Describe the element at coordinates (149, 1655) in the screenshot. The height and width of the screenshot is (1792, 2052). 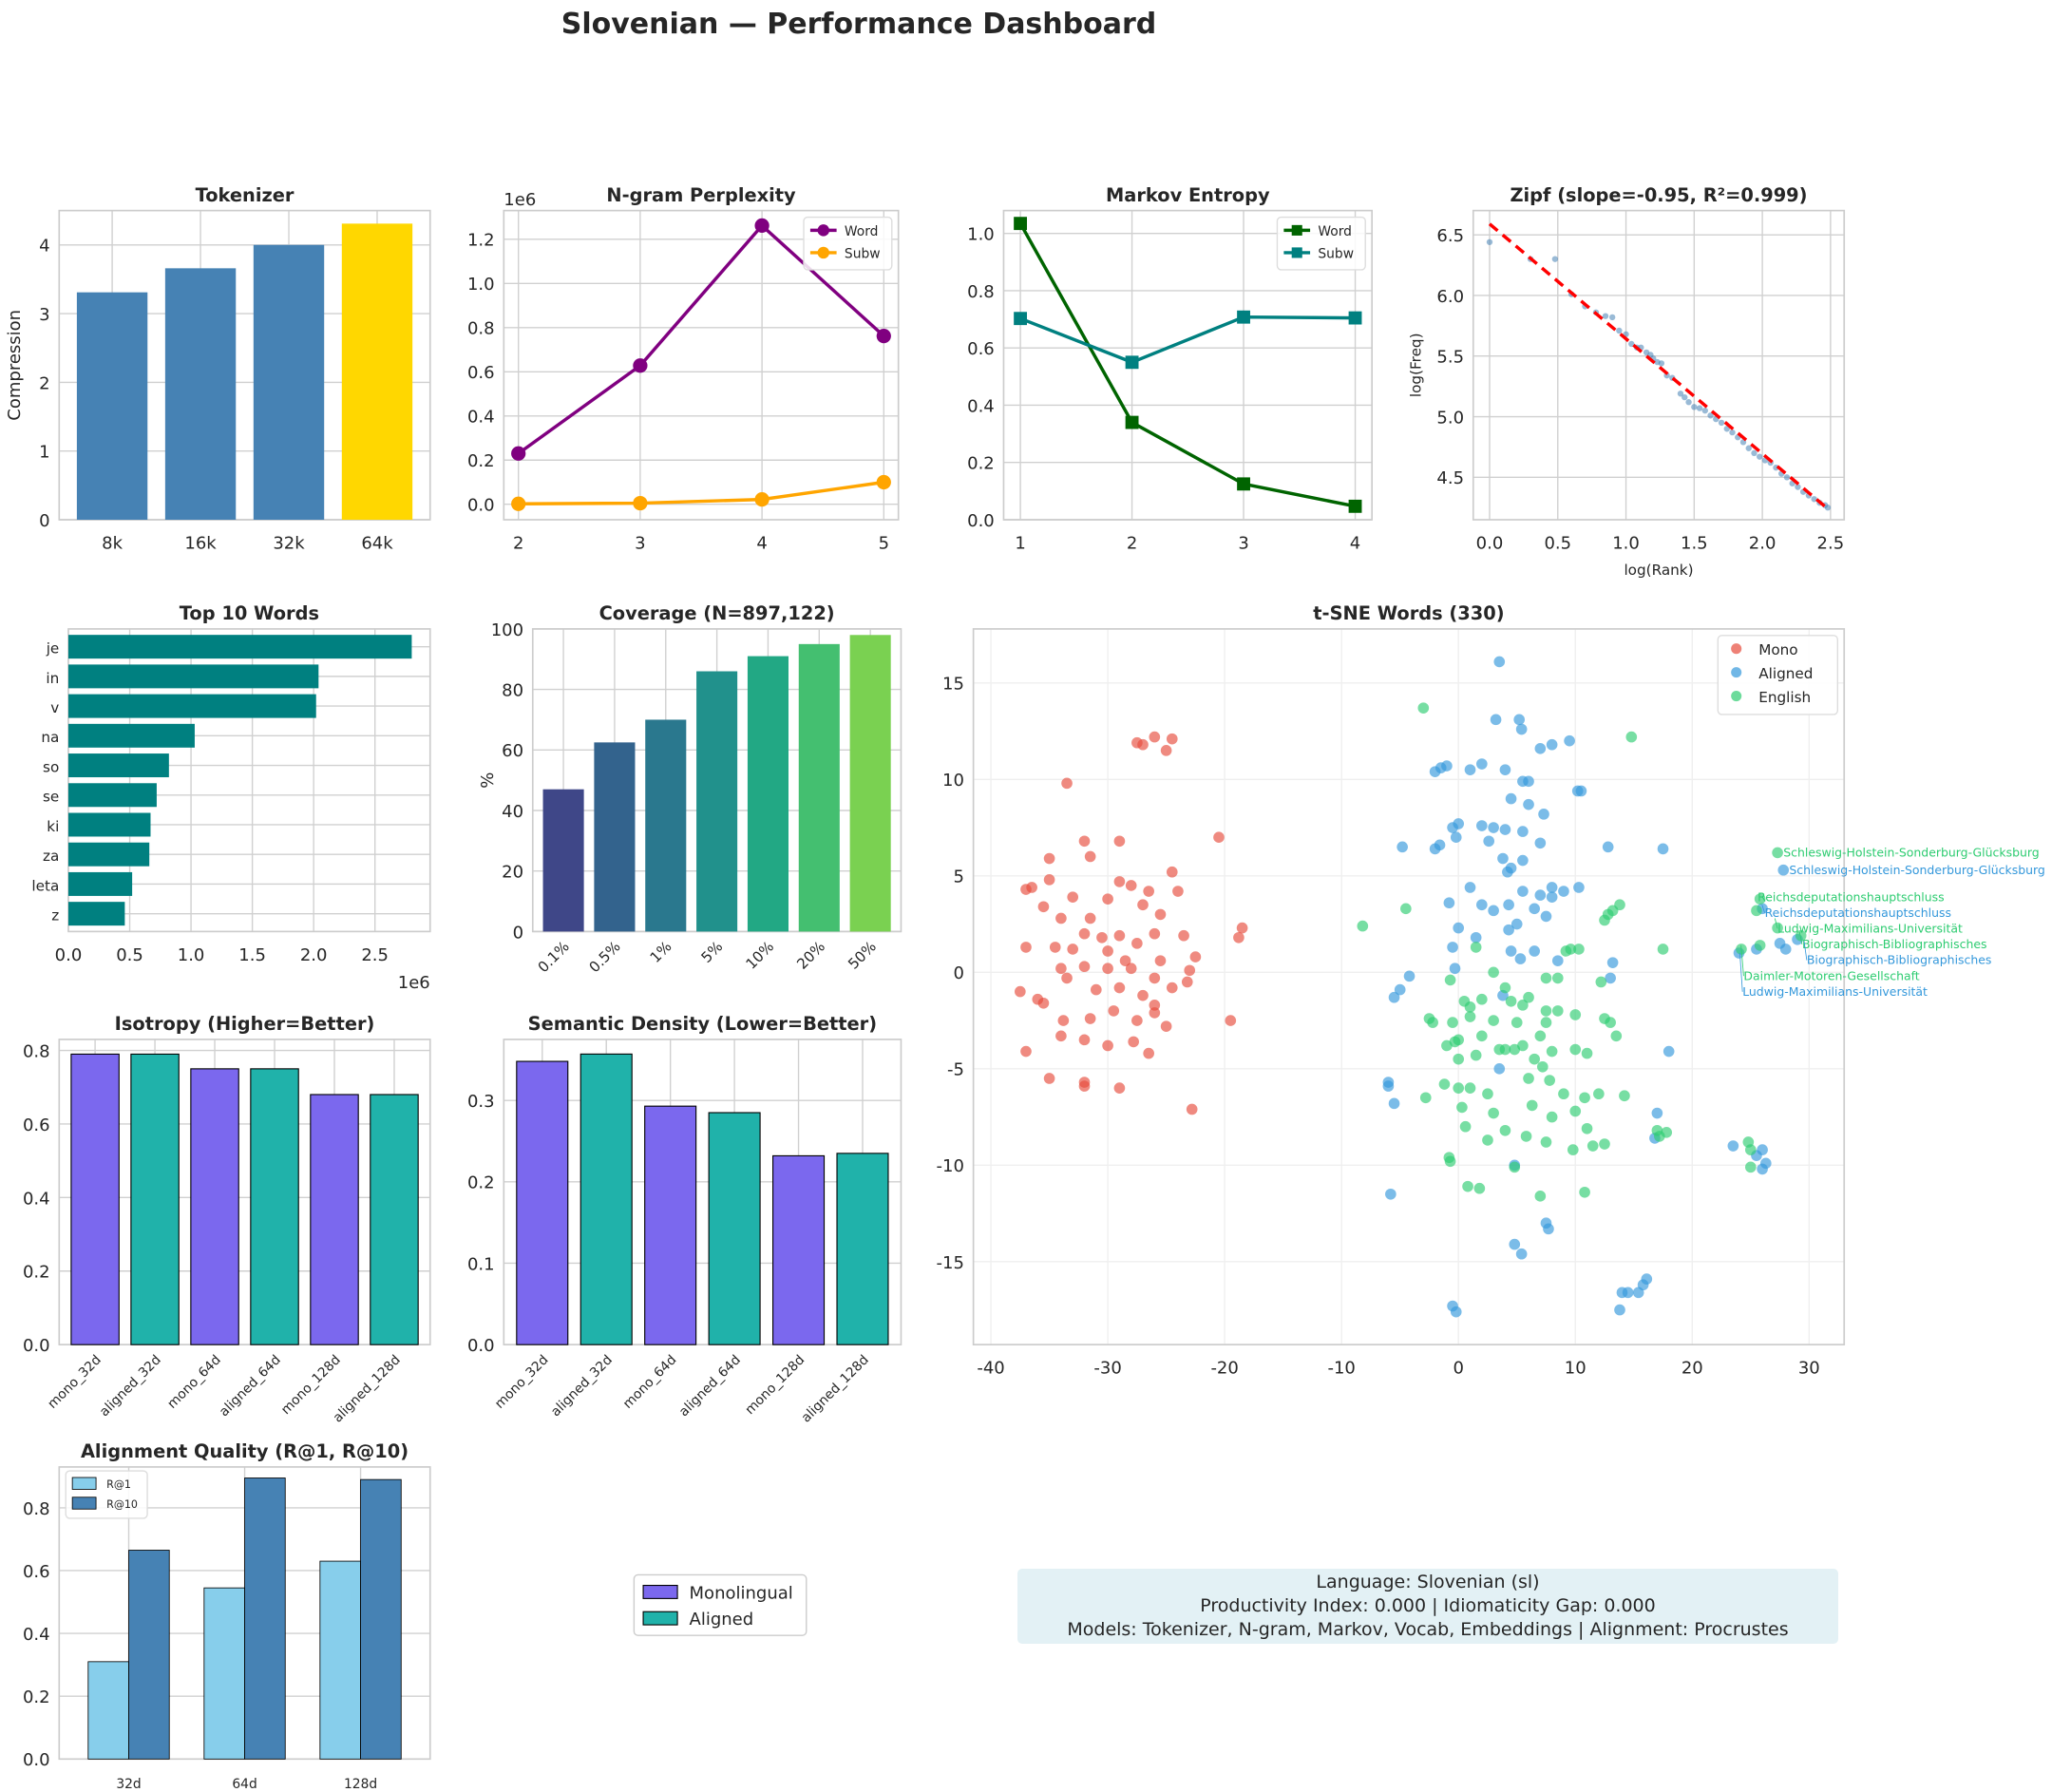
I see `bar-R@10-32d` at that location.